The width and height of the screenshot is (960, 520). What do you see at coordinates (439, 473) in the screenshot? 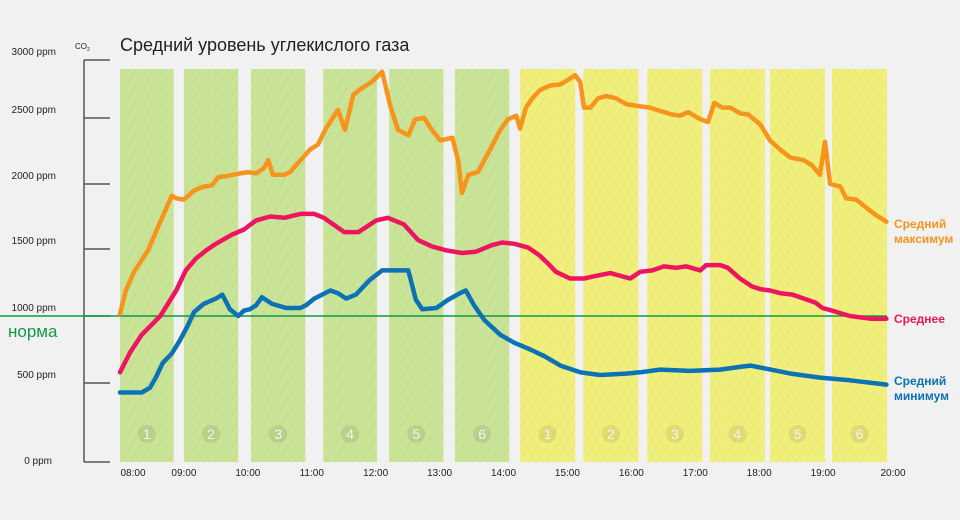
I see `x-tick-label: 13:00` at bounding box center [439, 473].